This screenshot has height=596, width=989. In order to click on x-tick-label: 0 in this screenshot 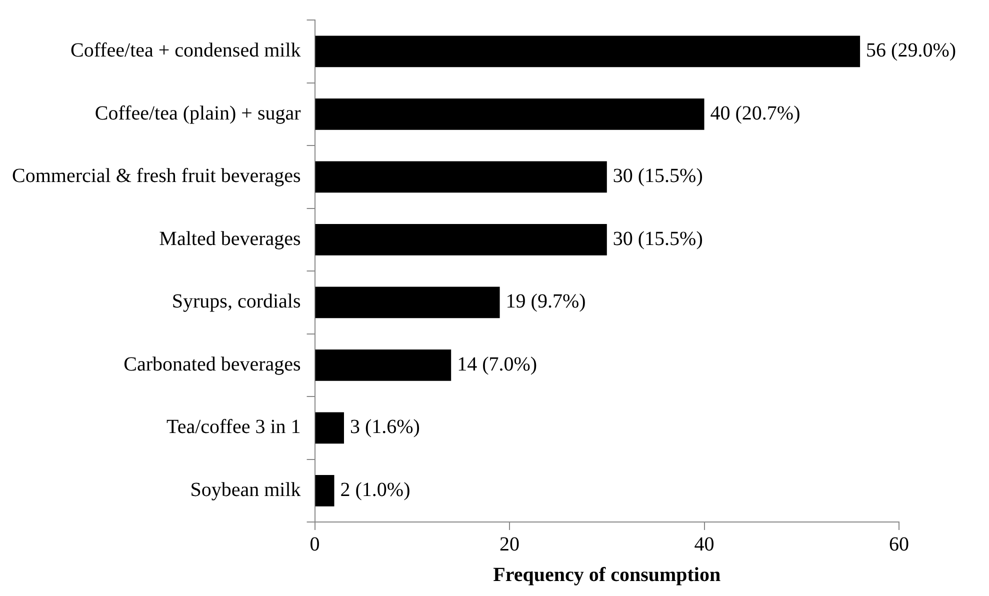, I will do `click(315, 544)`.